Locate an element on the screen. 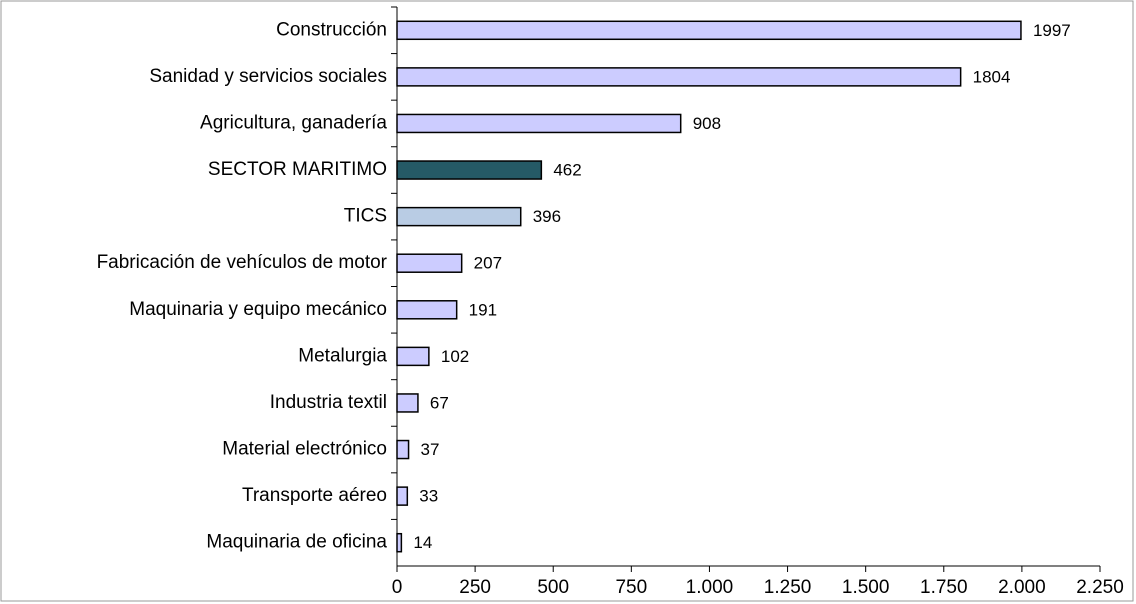 The image size is (1136, 604). data-label: 207 is located at coordinates (488, 263).